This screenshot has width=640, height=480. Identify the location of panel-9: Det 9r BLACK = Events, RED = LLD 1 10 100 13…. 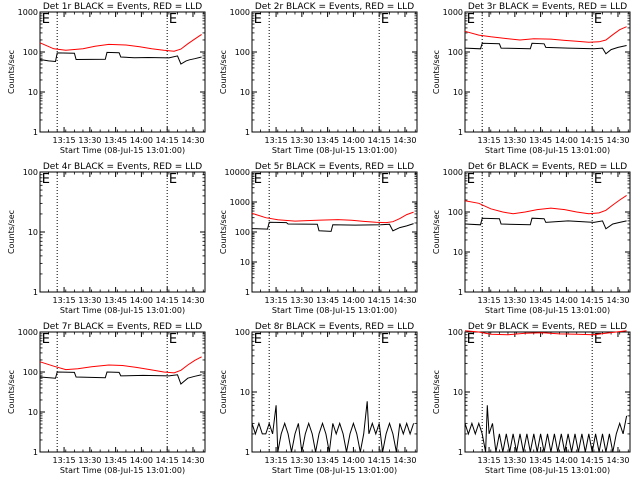
(531, 398).